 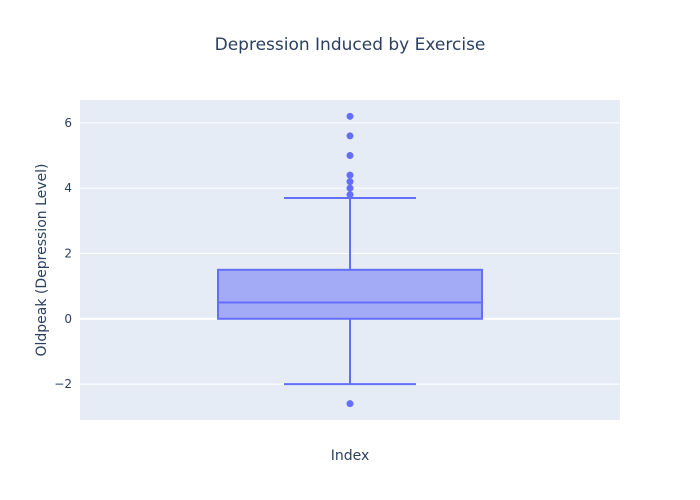 I want to click on y-axis-label: Oldpeak (Depression Level), so click(x=42, y=259).